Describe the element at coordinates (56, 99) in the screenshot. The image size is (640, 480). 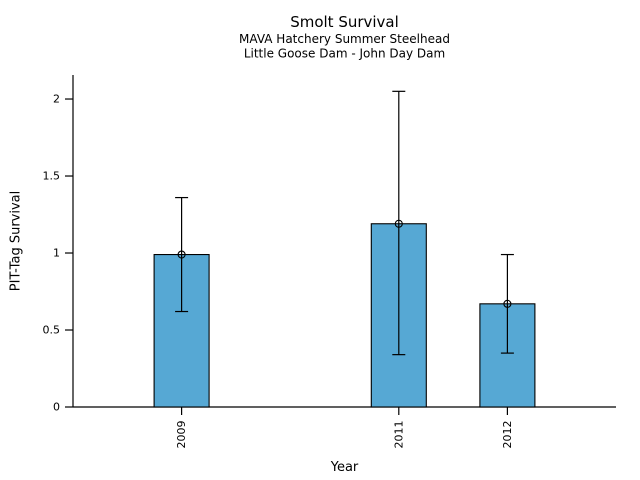
I see `y-tick-label-2: 2` at that location.